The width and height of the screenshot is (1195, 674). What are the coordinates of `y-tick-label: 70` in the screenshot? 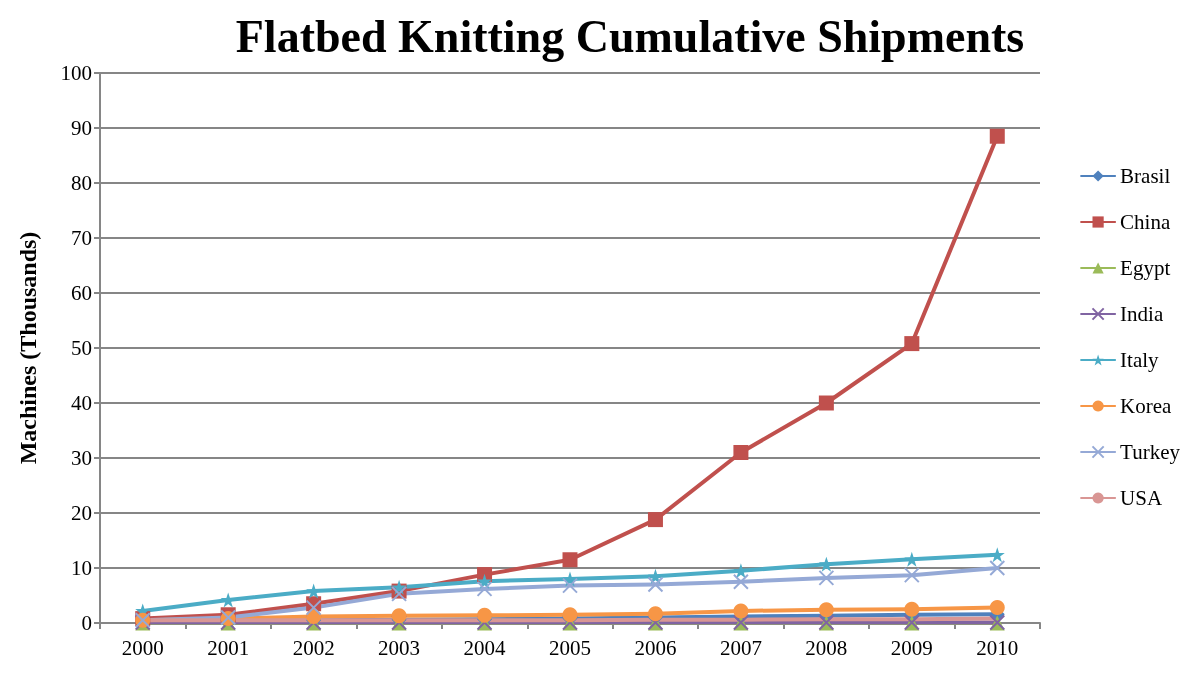 It's located at (81, 238).